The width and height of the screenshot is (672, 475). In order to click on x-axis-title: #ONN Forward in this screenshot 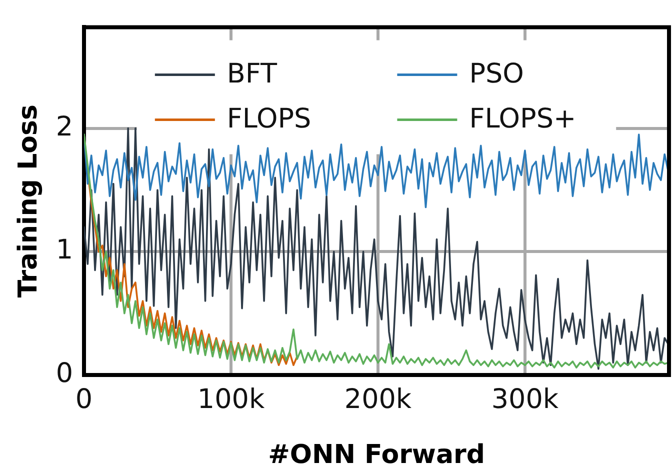, I will do `click(376, 455)`.